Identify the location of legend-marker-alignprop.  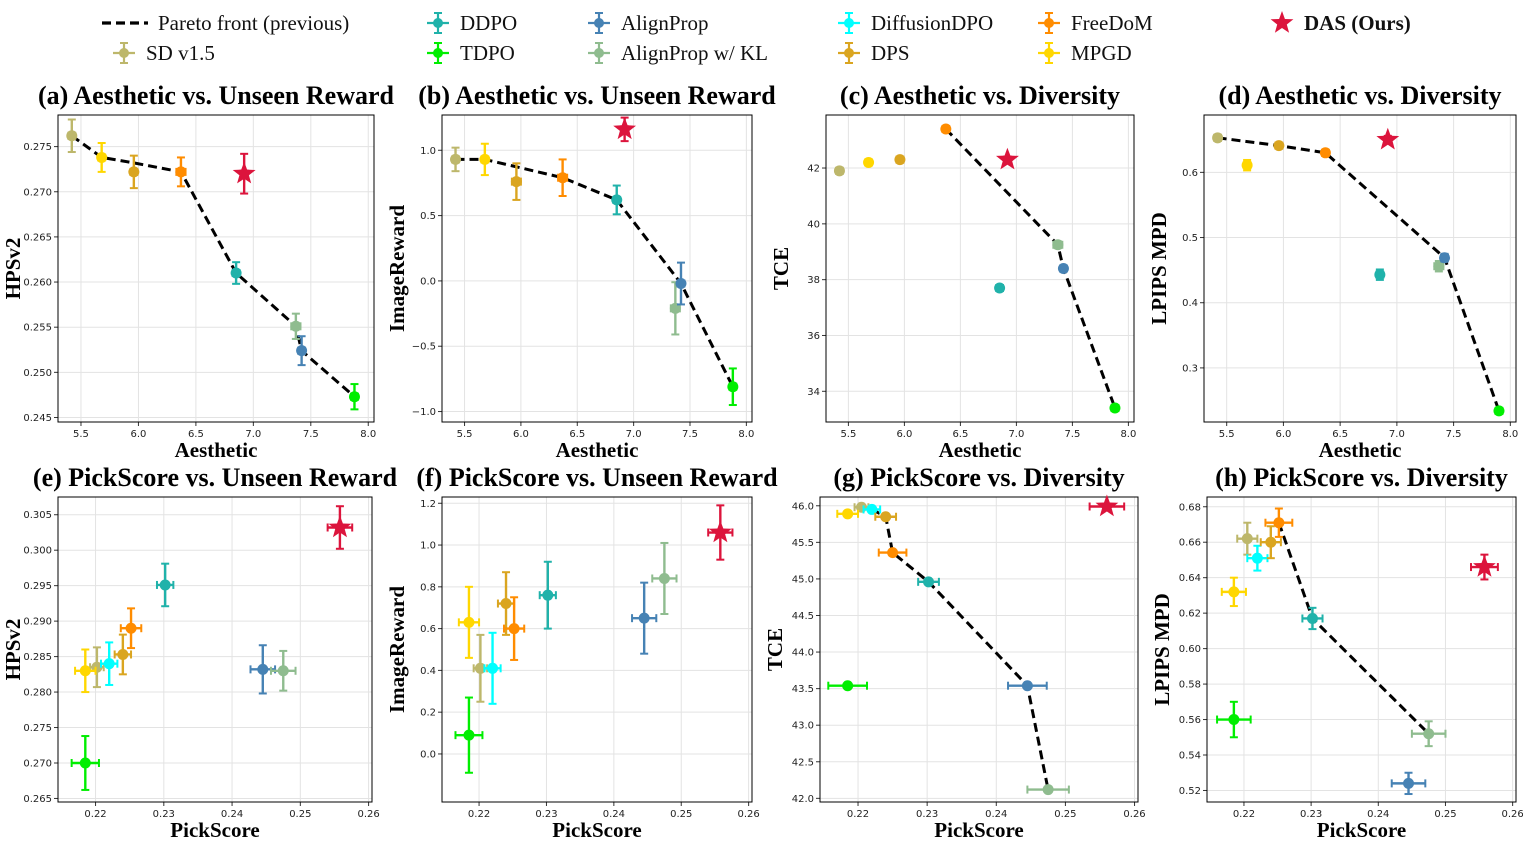
(599, 23).